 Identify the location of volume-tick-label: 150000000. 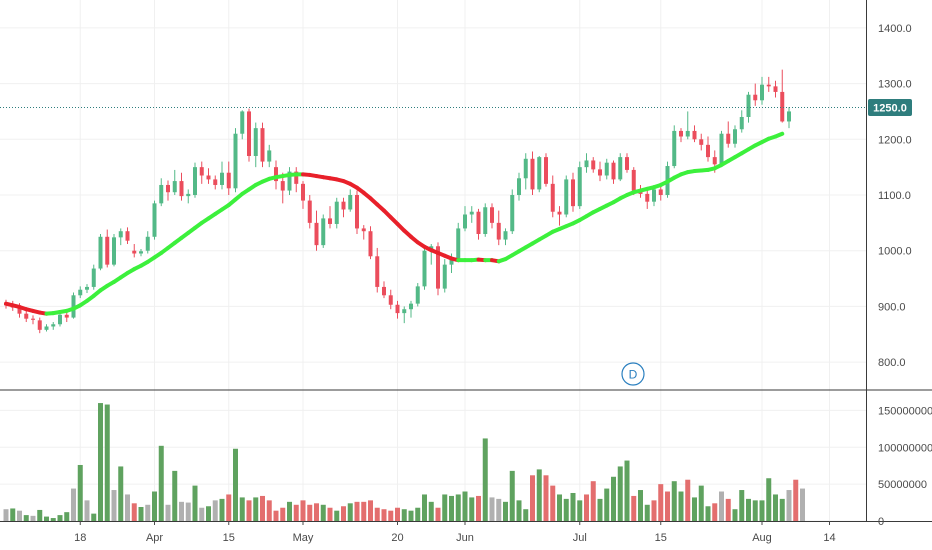
(905, 411).